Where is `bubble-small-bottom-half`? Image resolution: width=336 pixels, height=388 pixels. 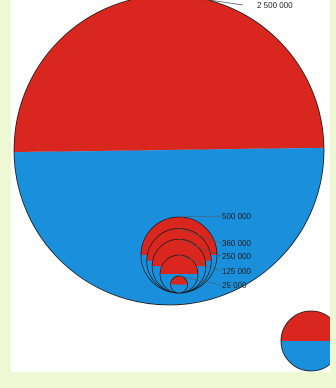 bubble-small-bottom-half is located at coordinates (305, 356).